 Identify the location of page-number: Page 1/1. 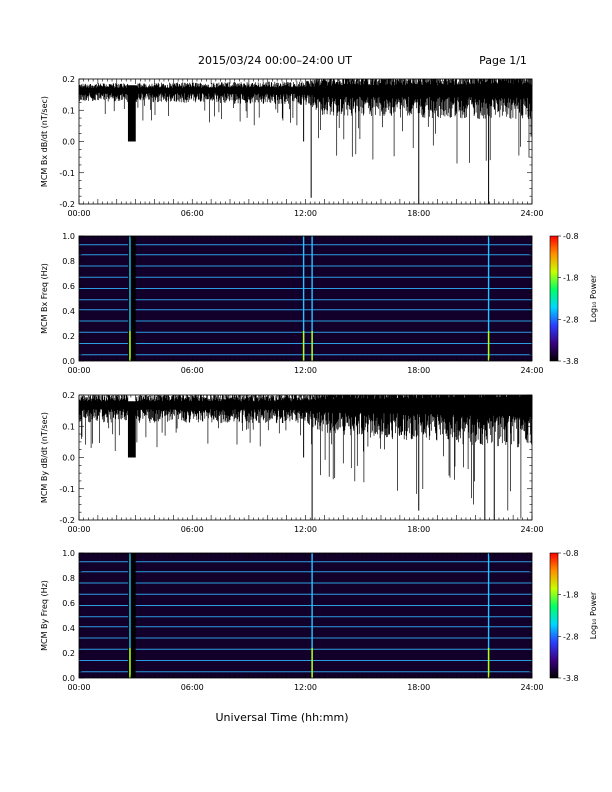
(503, 60).